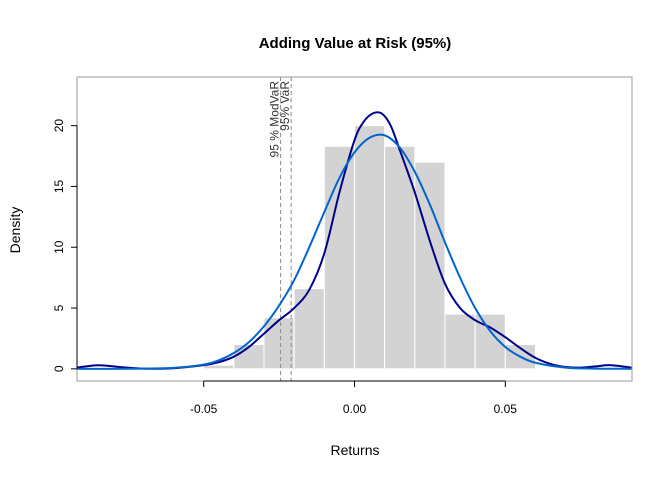 The width and height of the screenshot is (672, 480). I want to click on var-line-label: 95 % ModVaR, so click(275, 119).